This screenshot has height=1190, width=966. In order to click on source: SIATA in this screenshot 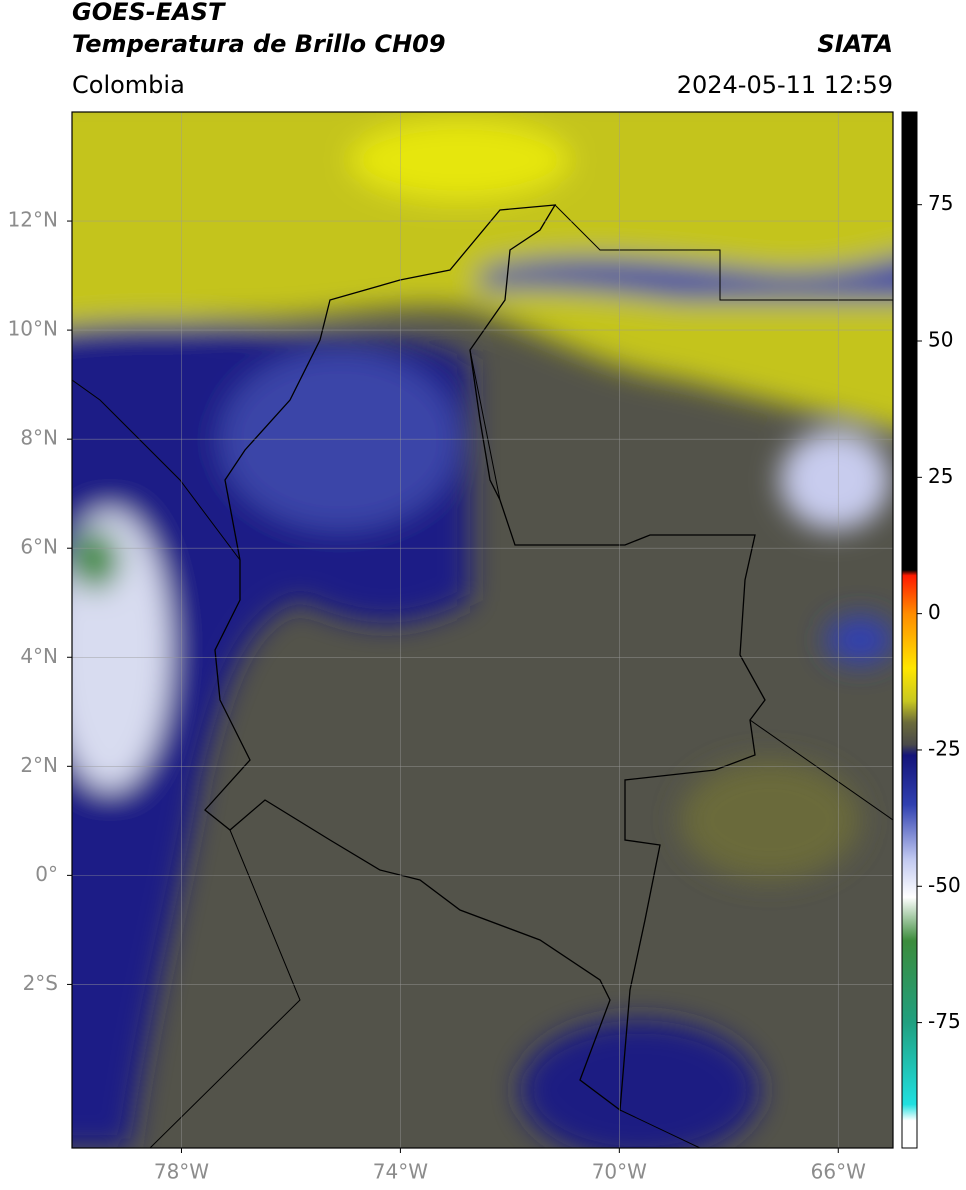, I will do `click(855, 44)`.